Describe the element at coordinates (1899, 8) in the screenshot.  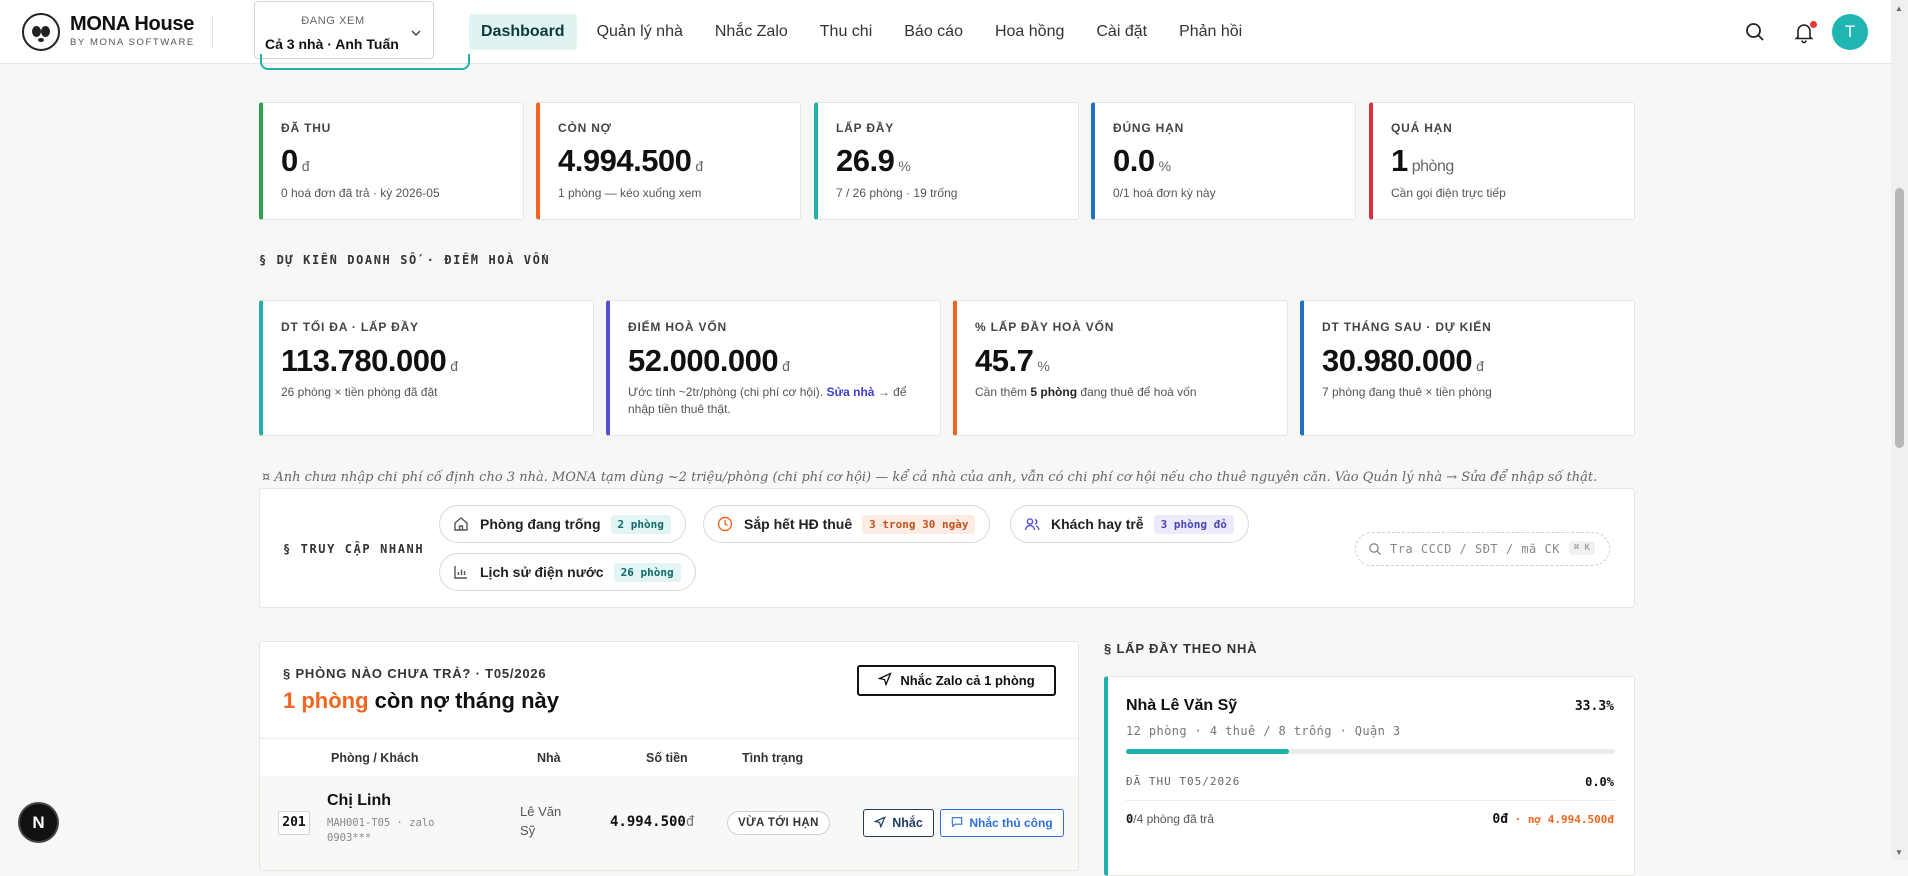
I see `scroll-up-icon: ▲` at that location.